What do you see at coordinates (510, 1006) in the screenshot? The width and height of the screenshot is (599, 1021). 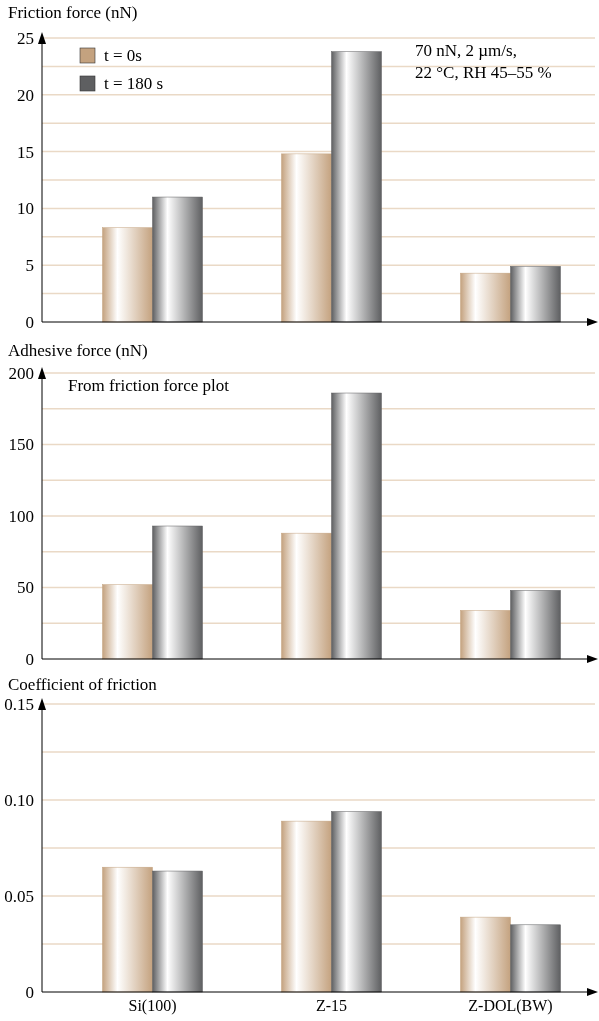 I see `x-tick-label: Z-DOL(BW)` at bounding box center [510, 1006].